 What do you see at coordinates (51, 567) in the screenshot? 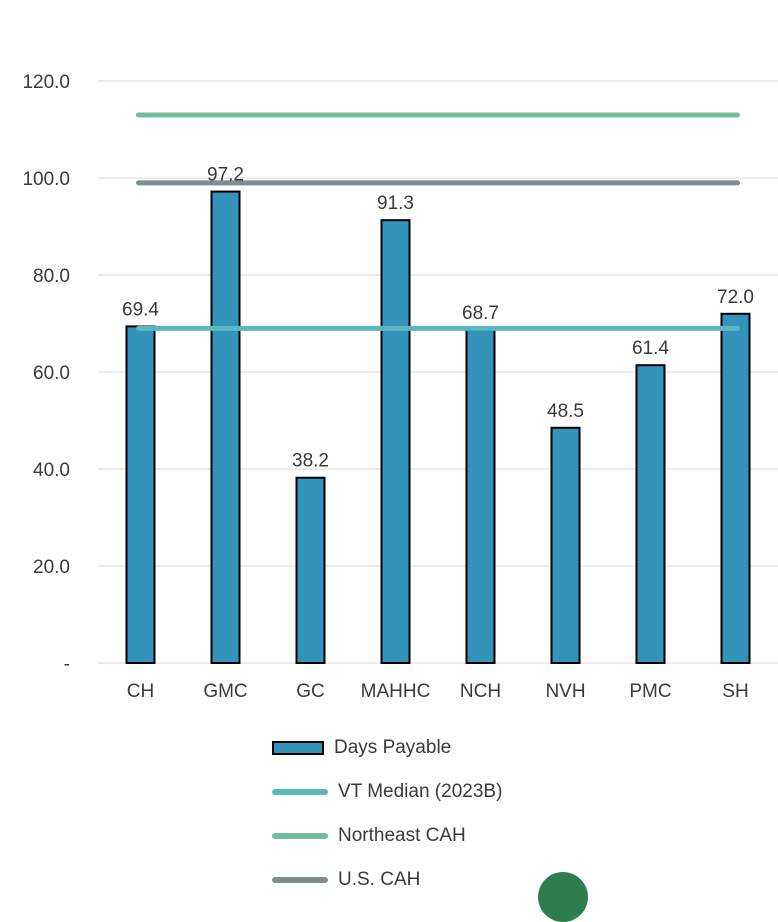
I see `y-tick-label: 20.0` at bounding box center [51, 567].